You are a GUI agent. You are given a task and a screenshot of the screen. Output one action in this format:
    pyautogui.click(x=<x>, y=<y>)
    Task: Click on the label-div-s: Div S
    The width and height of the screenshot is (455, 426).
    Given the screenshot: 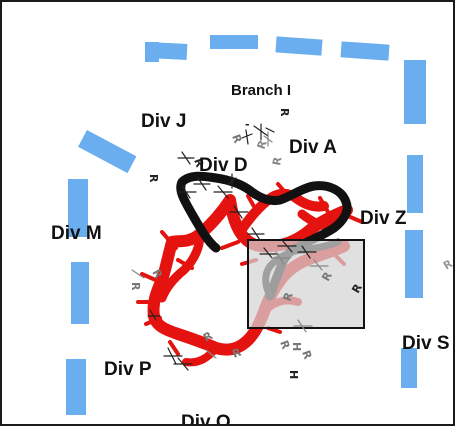 What is the action you would take?
    pyautogui.click(x=426, y=343)
    